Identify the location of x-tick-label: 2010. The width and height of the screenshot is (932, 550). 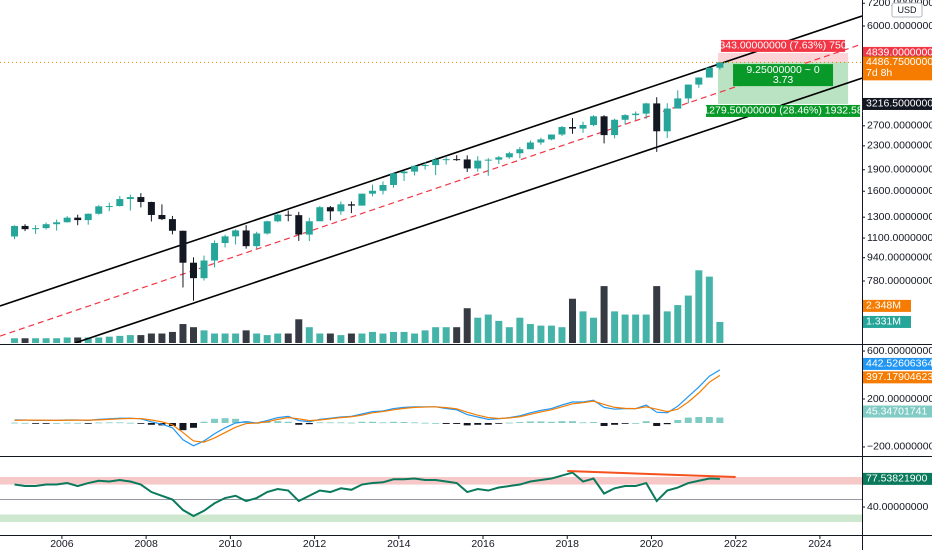
(231, 544).